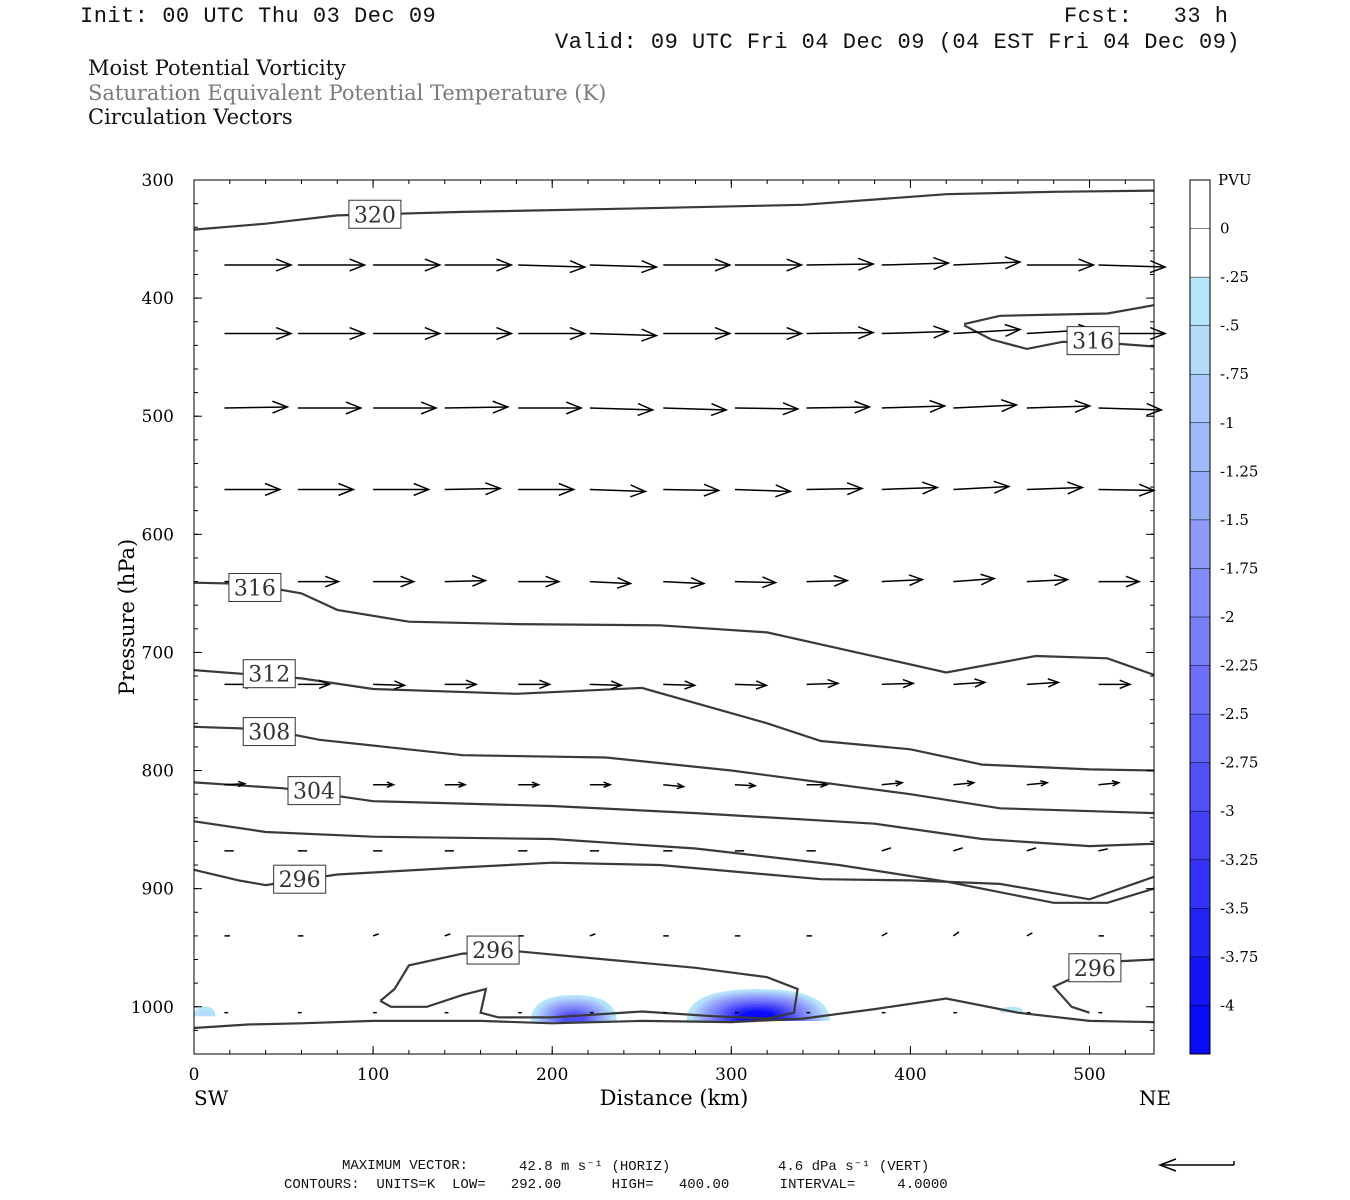 Image resolution: width=1350 pixels, height=1200 pixels. Describe the element at coordinates (674, 1098) in the screenshot. I see `x-axis-title: Distance (km)` at that location.